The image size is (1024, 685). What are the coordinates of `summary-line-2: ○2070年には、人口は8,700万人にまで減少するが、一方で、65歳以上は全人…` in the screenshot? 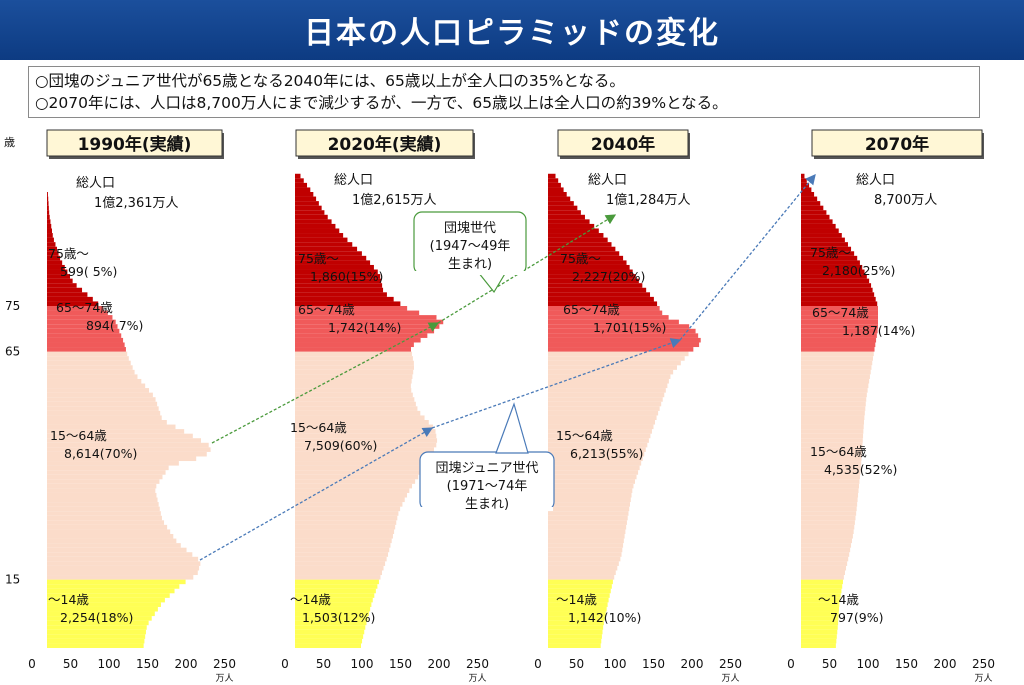 It's located at (381, 103).